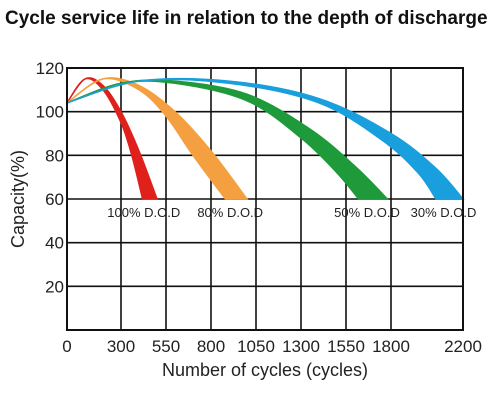 The height and width of the screenshot is (410, 500). What do you see at coordinates (54, 286) in the screenshot?
I see `y-tick-label-0: 20` at bounding box center [54, 286].